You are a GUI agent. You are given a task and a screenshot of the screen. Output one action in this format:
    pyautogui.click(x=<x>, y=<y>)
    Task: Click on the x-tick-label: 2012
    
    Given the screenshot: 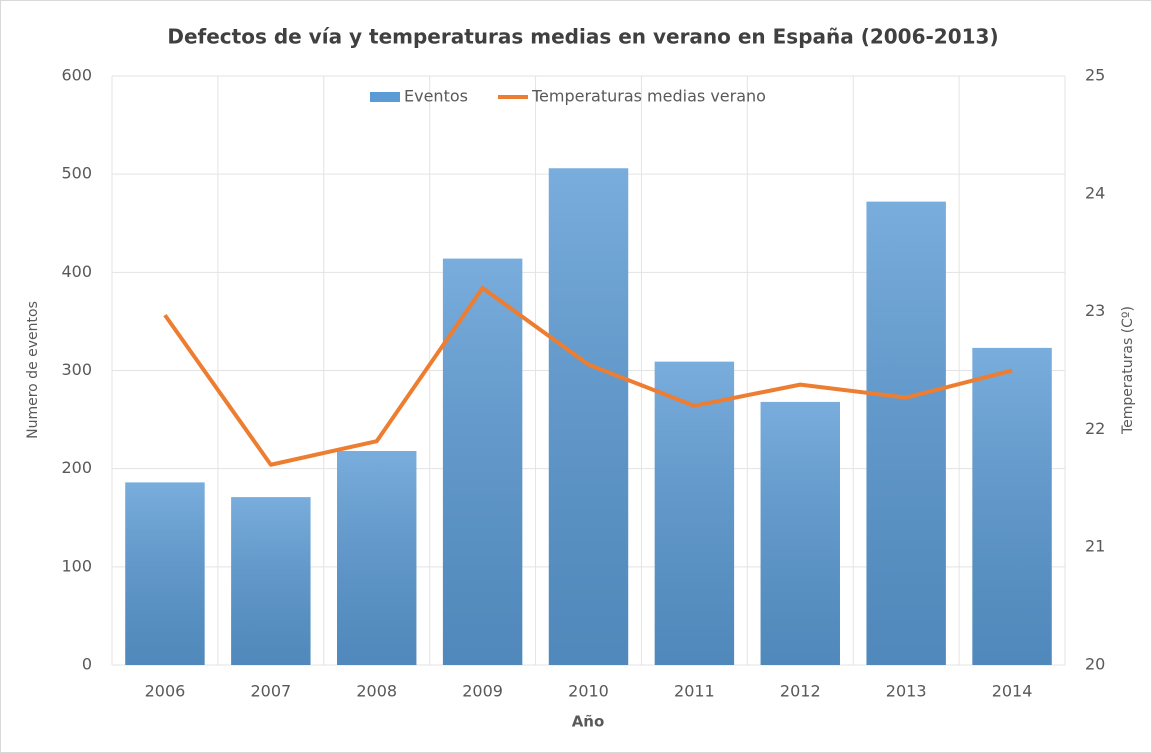 What is the action you would take?
    pyautogui.click(x=800, y=691)
    